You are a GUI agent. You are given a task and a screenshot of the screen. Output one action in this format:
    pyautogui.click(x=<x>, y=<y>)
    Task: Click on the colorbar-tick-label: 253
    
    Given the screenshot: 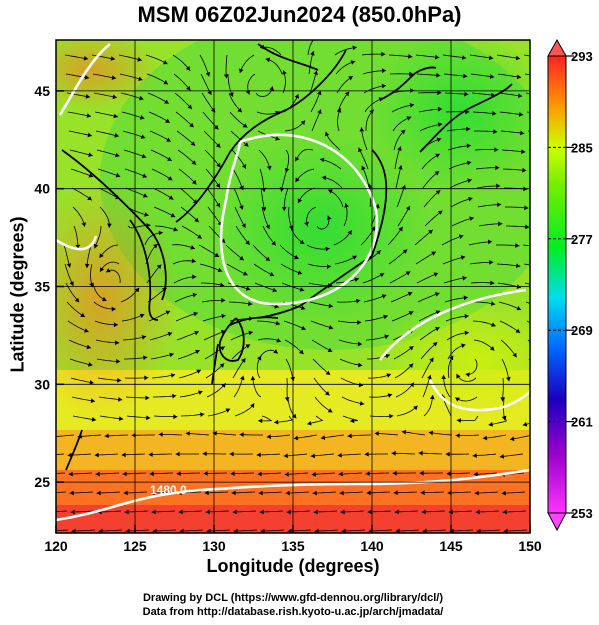 What is the action you would take?
    pyautogui.click(x=582, y=513)
    